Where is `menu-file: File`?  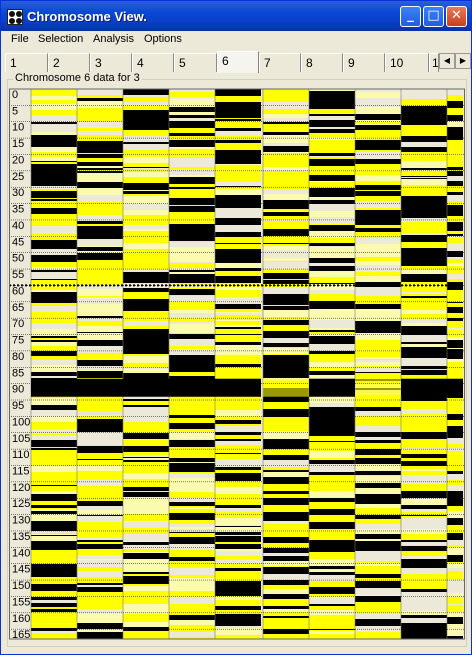
menu-file: File is located at coordinates (20, 39).